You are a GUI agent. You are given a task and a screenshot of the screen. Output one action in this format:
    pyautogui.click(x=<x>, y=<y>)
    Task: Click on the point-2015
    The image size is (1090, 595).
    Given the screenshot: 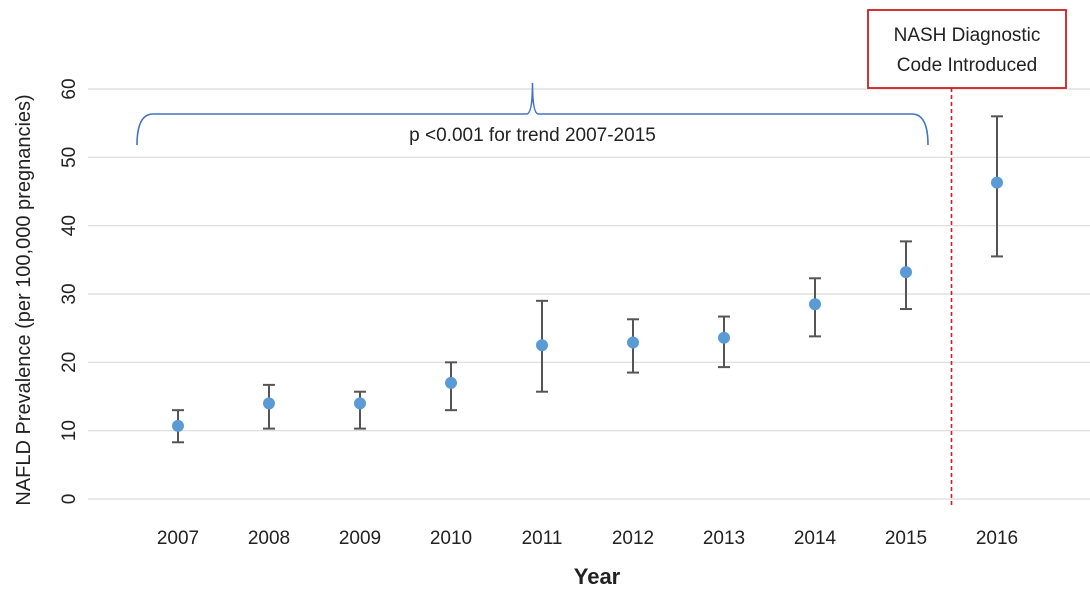 What is the action you would take?
    pyautogui.click(x=906, y=272)
    